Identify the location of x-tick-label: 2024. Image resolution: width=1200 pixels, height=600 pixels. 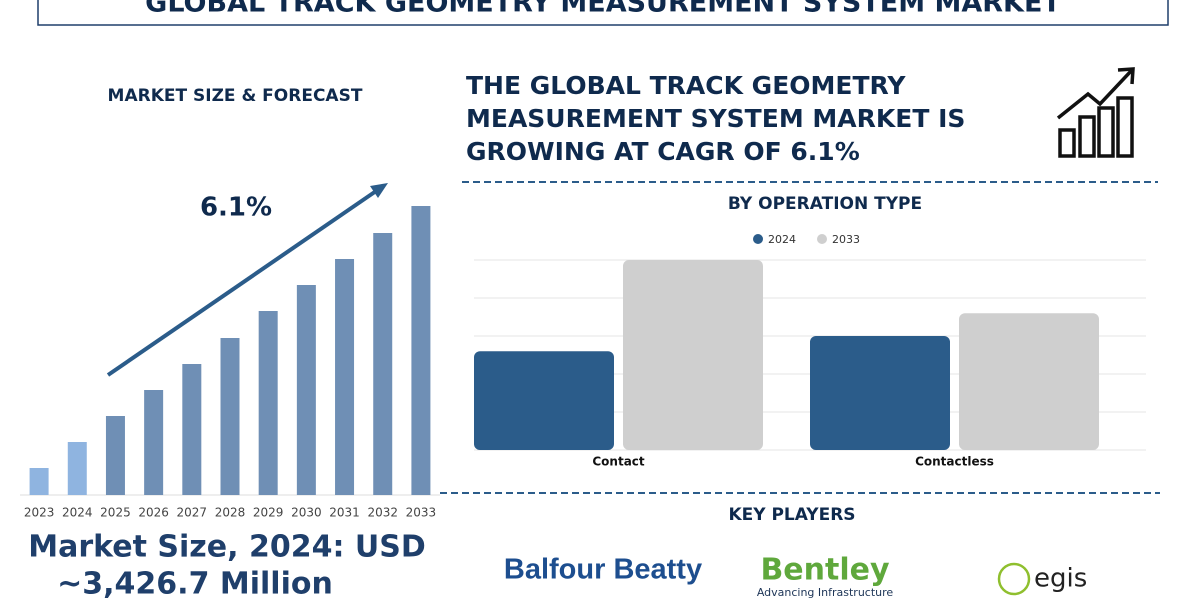
(77, 513).